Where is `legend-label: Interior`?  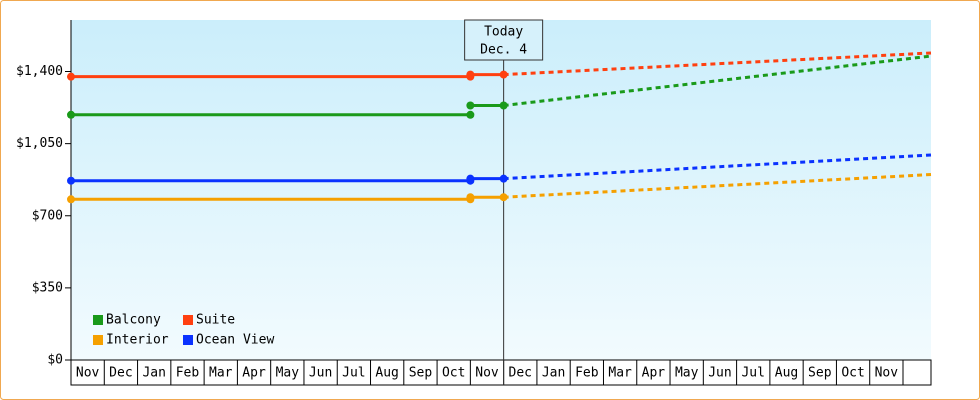
legend-label: Interior is located at coordinates (137, 340).